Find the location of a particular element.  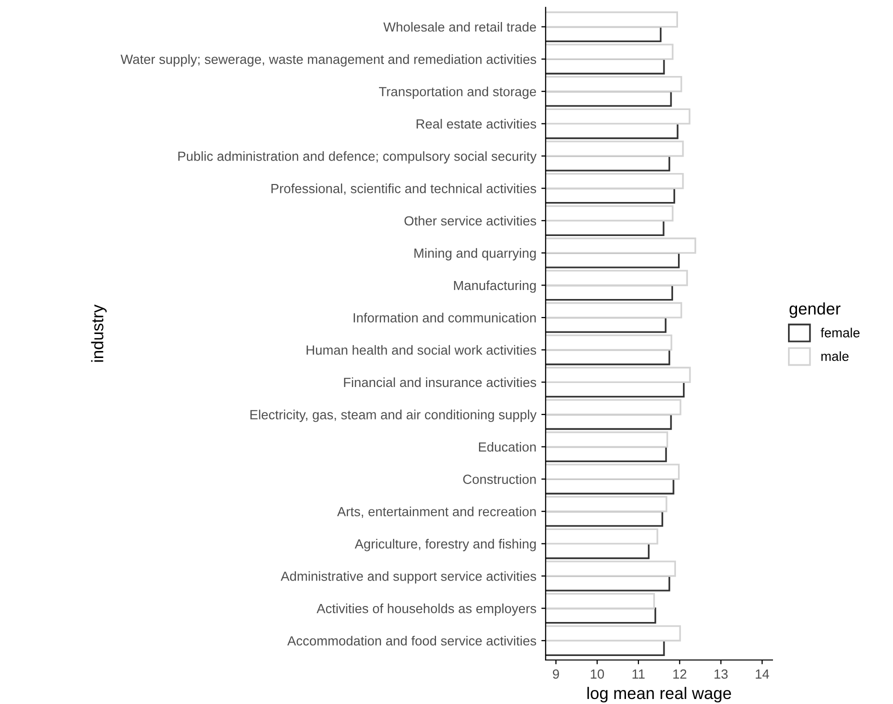

y-tick-label: Human health and social work activities is located at coordinates (421, 350).